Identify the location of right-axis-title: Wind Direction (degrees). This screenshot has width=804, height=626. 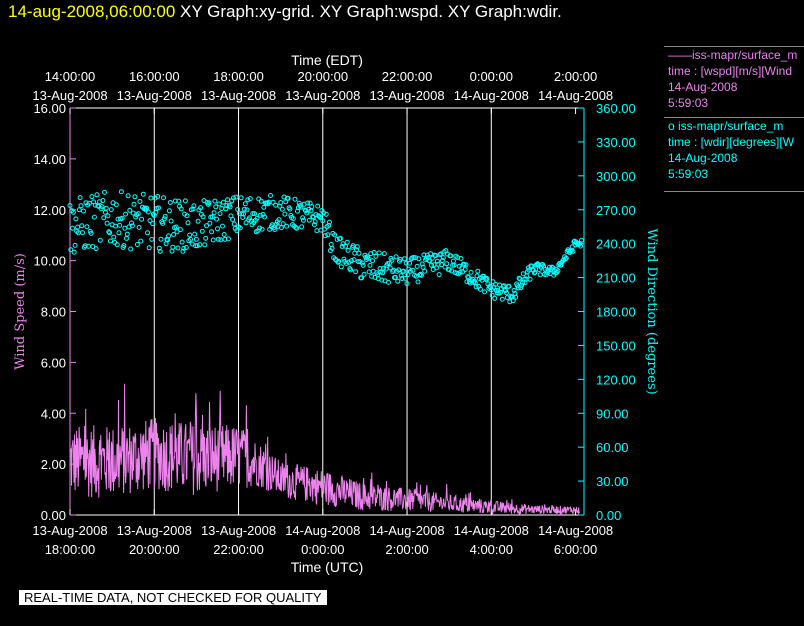
(651, 311).